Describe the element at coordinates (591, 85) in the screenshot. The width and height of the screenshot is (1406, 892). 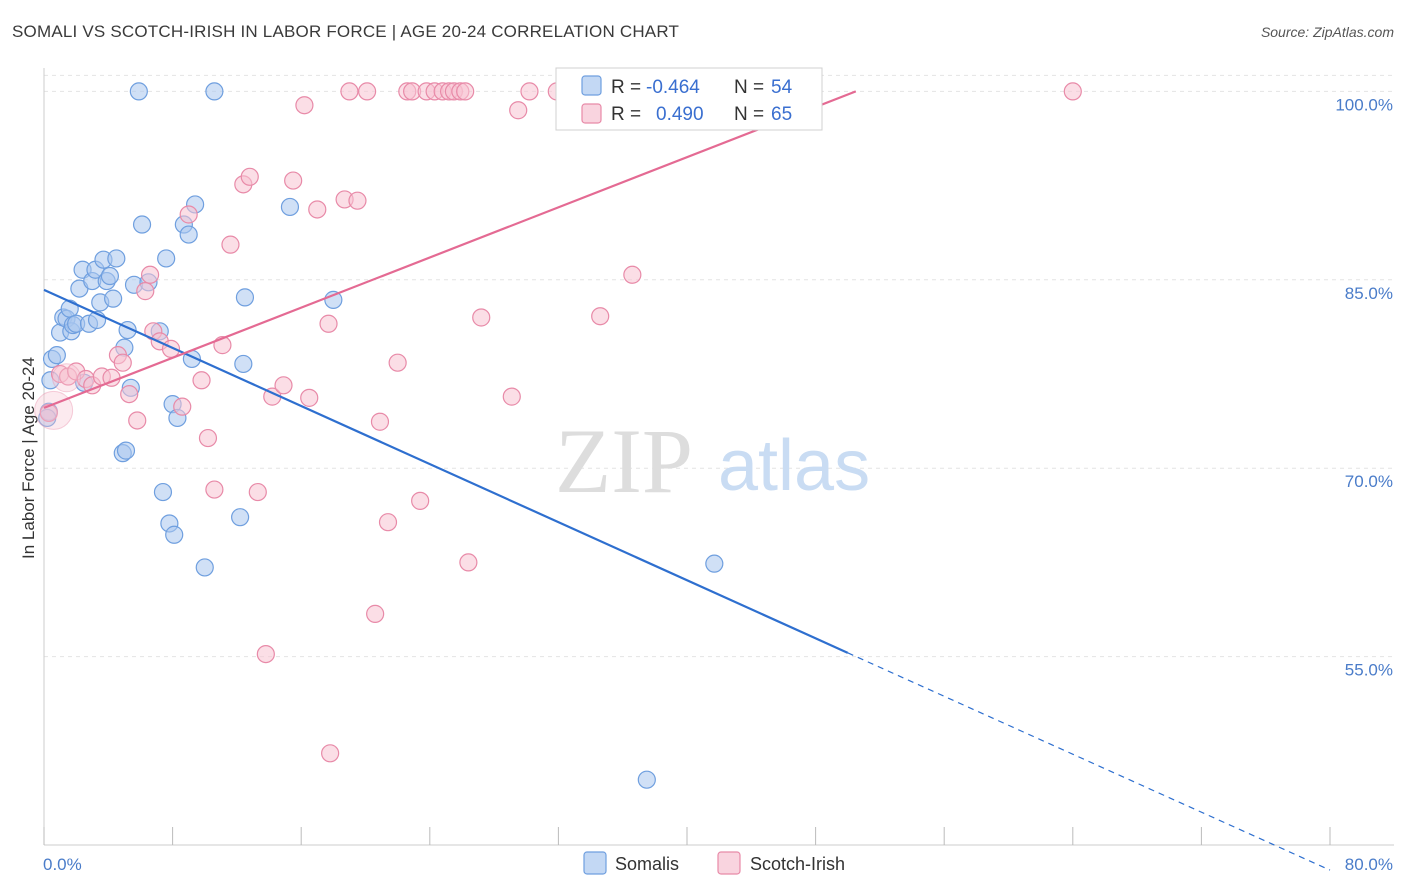
I see `legend-swatch-somalis` at that location.